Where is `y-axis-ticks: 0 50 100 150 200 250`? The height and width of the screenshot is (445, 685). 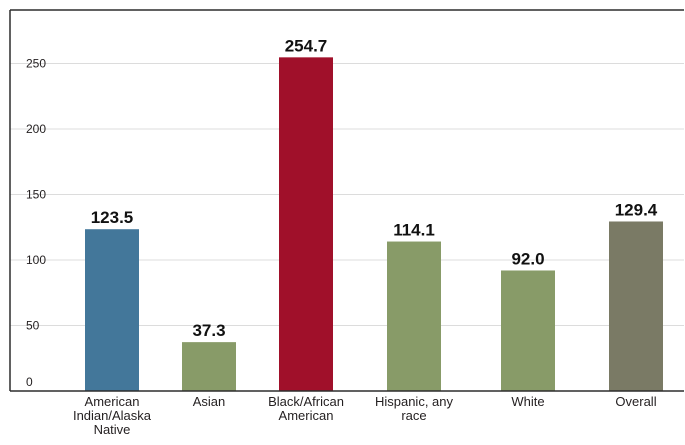
y-axis-ticks: 0 50 100 150 200 250 is located at coordinates (36, 223).